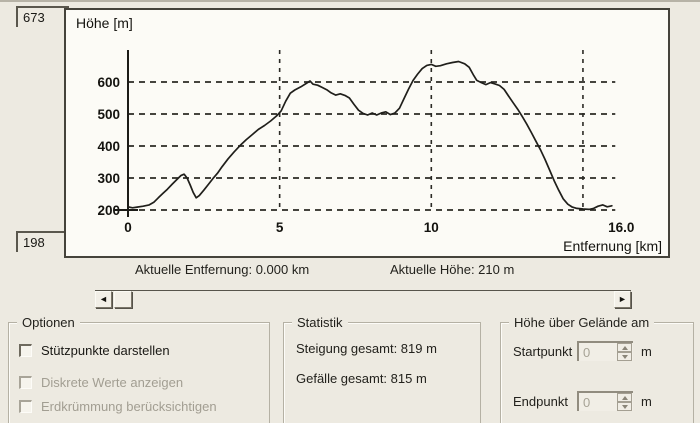 Image resolution: width=700 pixels, height=423 pixels. I want to click on y-tick-label: 300, so click(108, 178).